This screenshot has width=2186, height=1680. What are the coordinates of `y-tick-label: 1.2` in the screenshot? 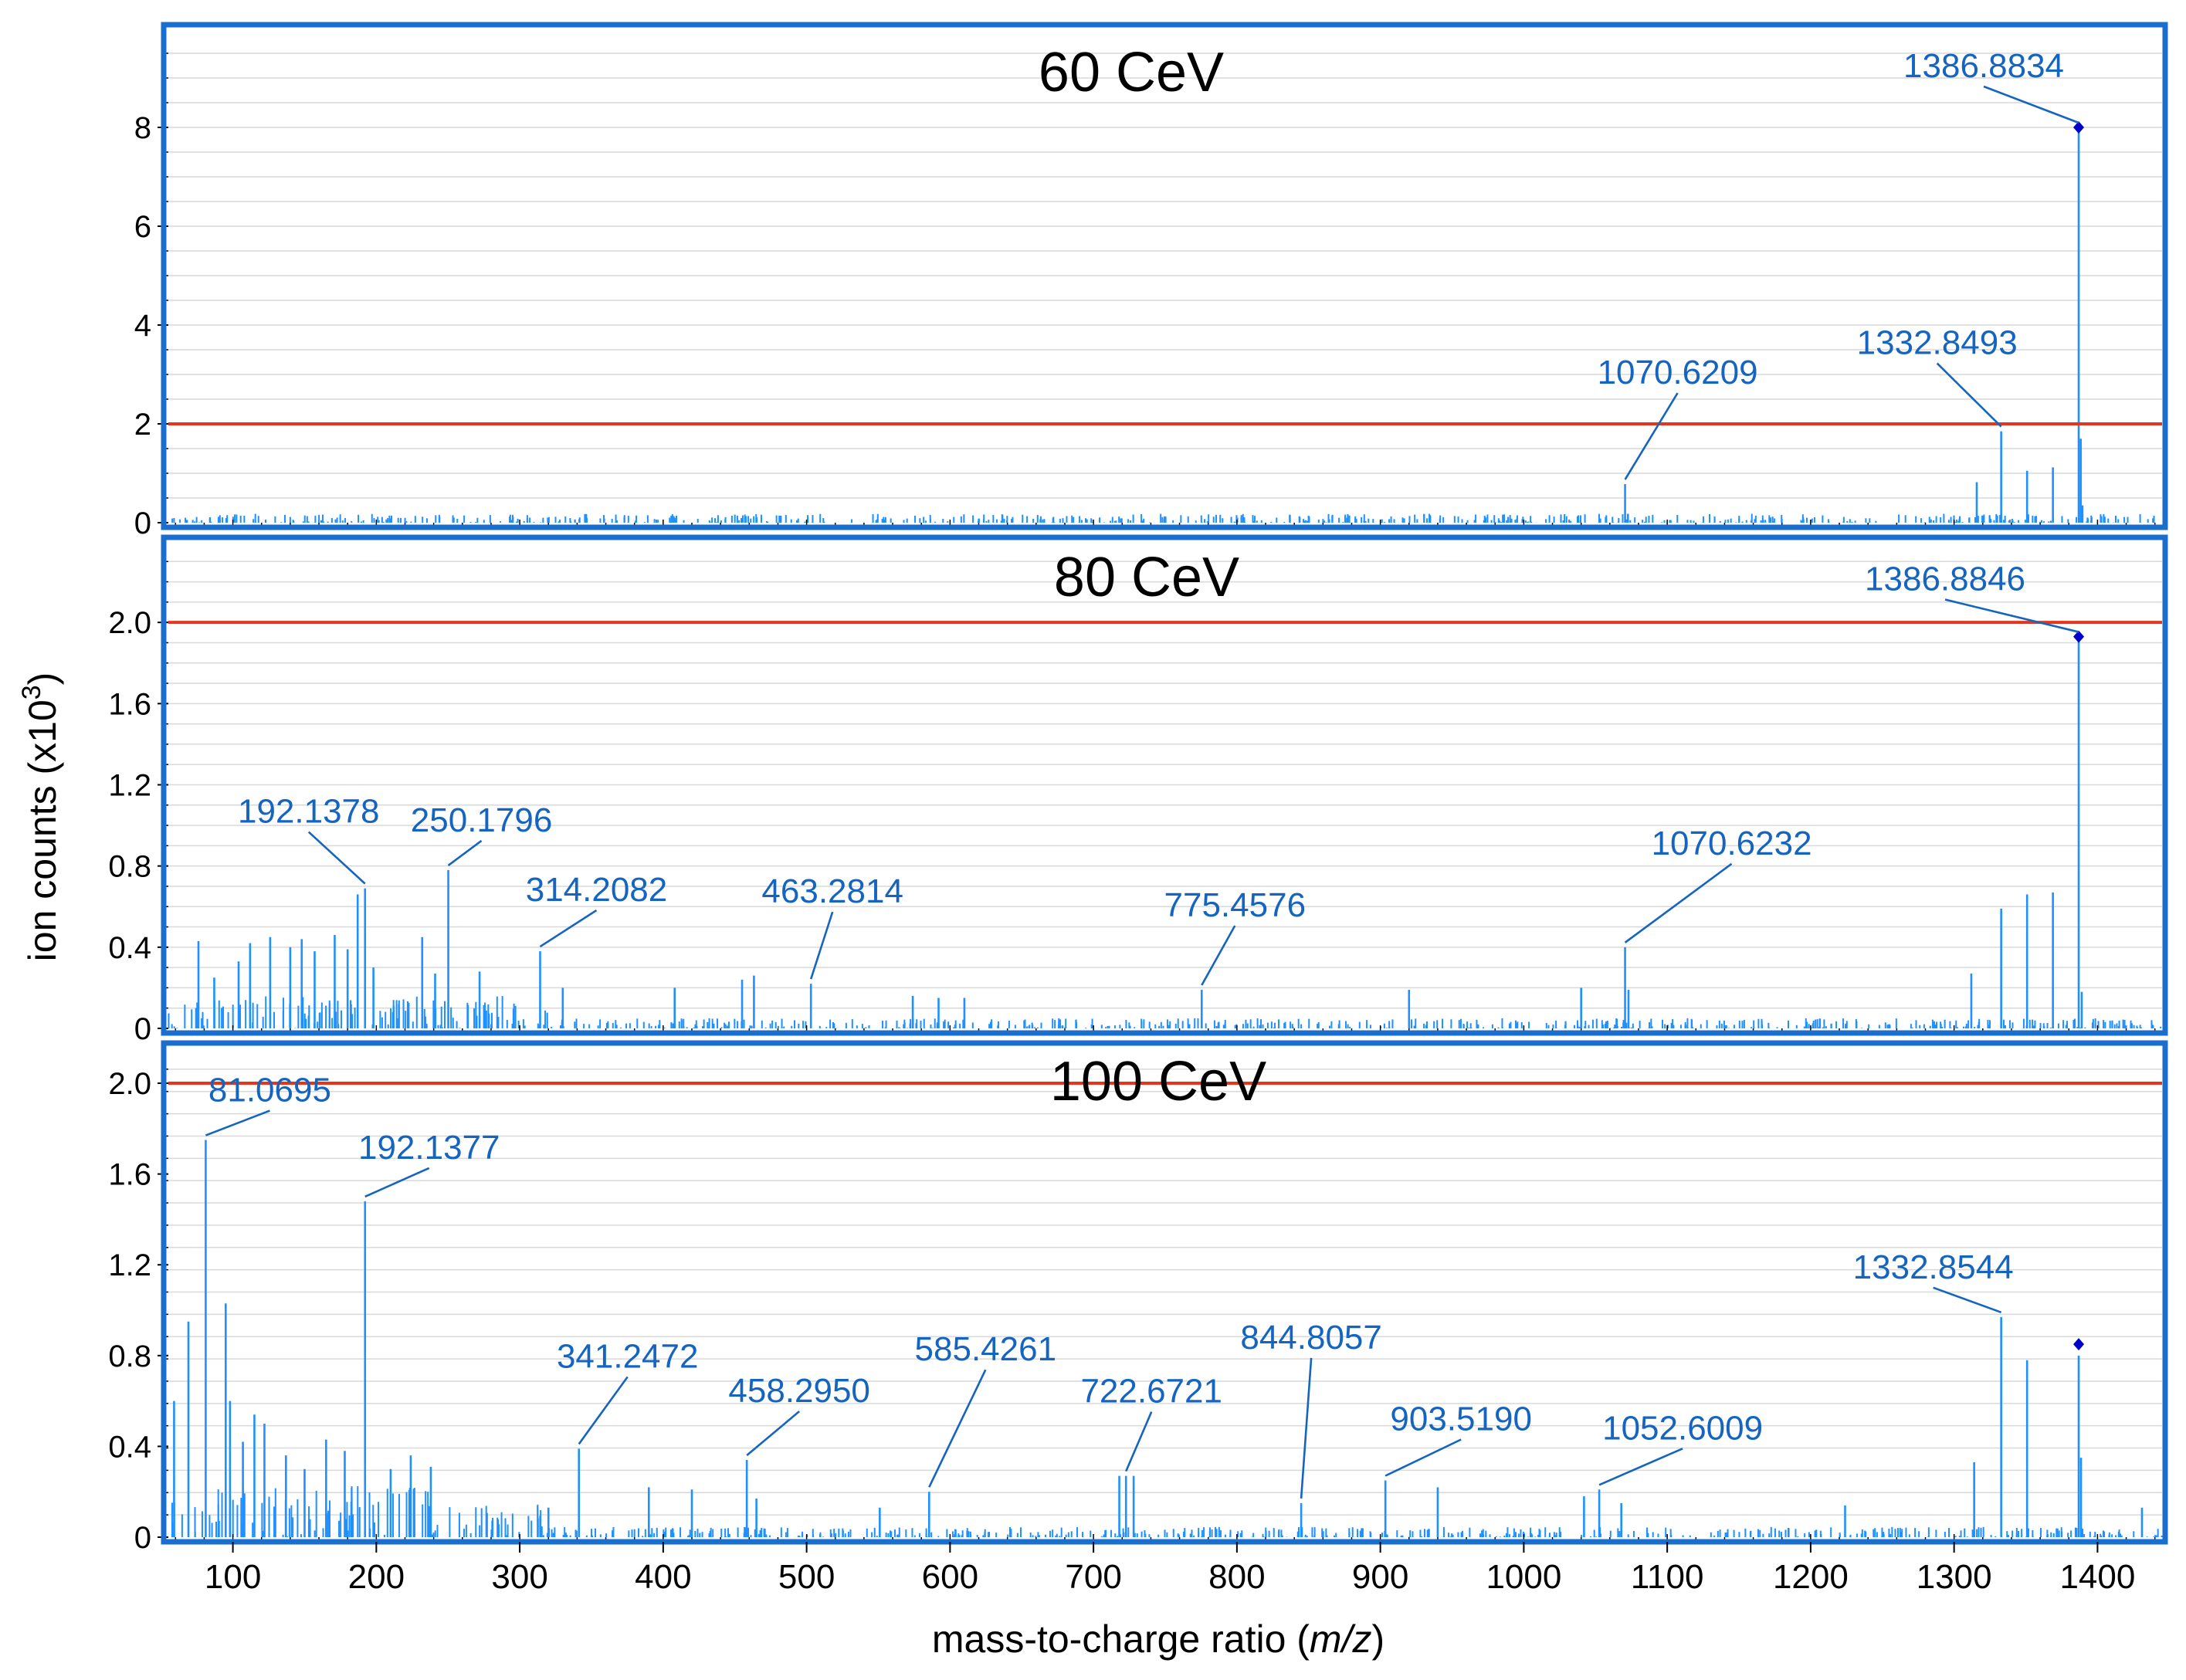 It's located at (129, 786).